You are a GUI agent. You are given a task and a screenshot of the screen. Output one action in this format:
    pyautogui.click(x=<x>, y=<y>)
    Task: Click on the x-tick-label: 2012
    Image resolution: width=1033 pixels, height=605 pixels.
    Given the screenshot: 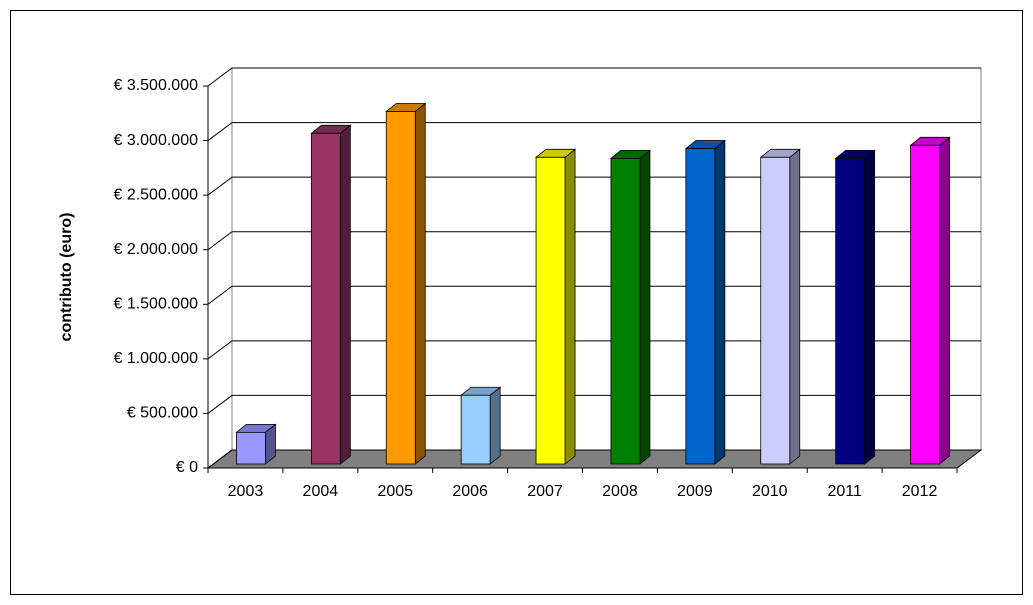 What is the action you would take?
    pyautogui.click(x=920, y=491)
    